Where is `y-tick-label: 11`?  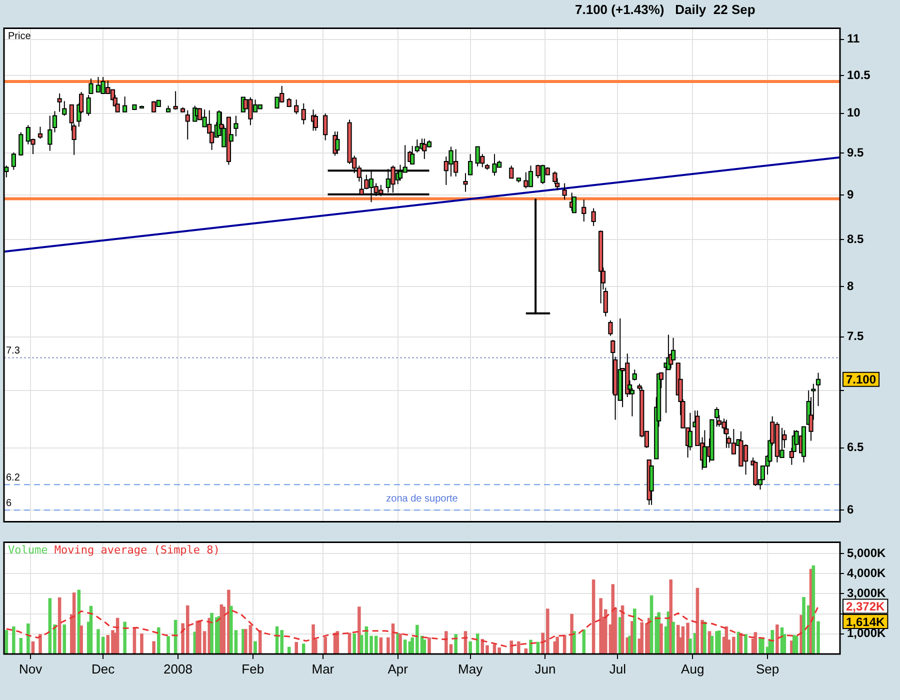 y-tick-label: 11 is located at coordinates (853, 39).